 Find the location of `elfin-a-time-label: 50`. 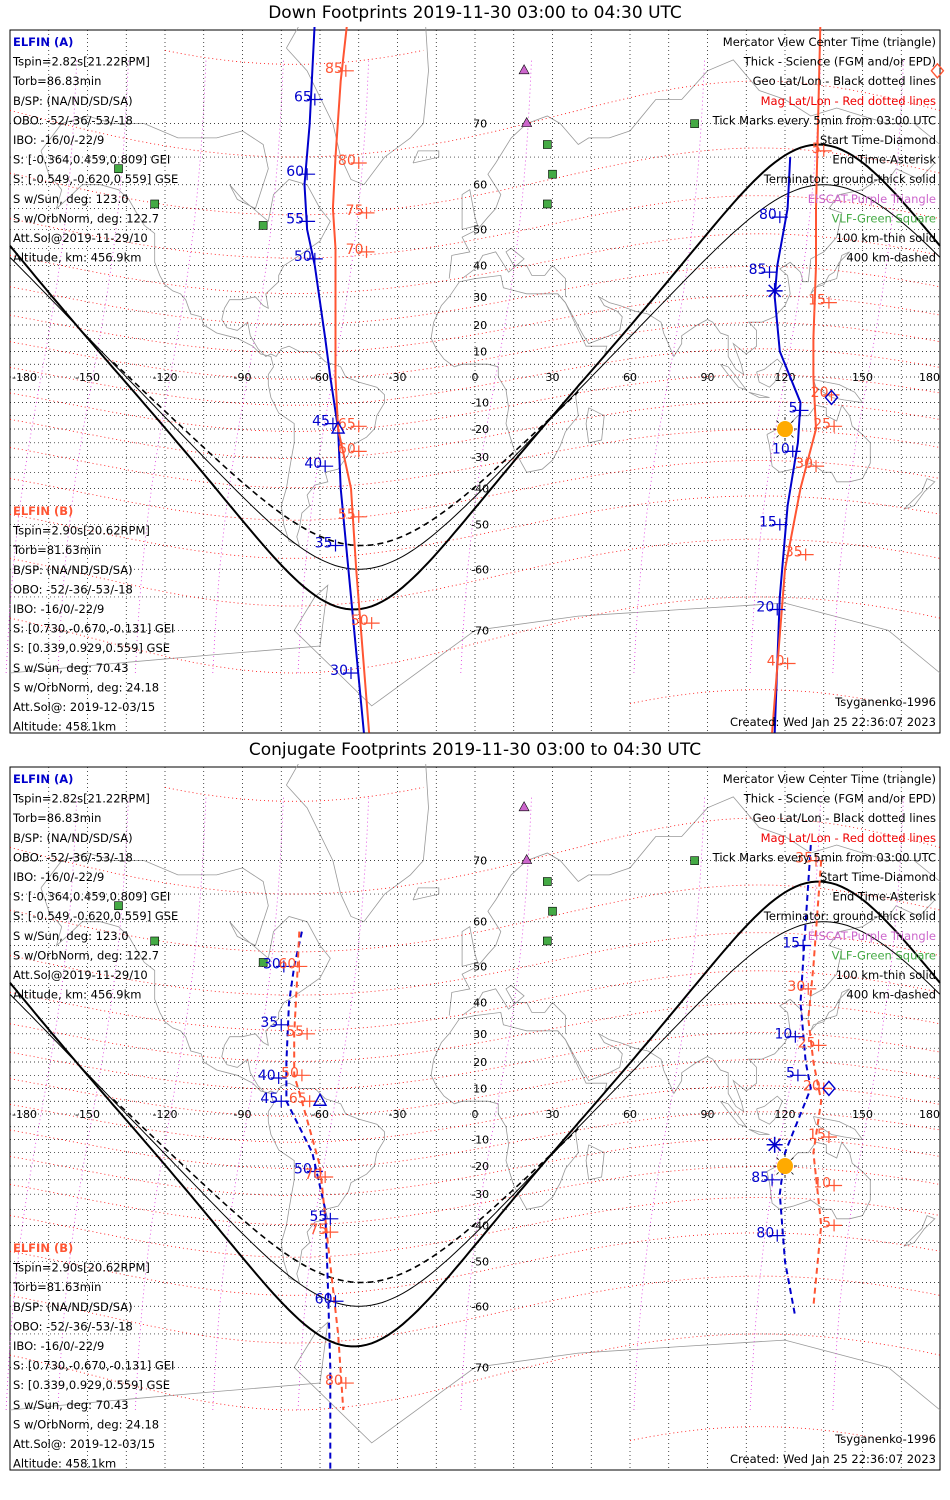

elfin-a-time-label: 50 is located at coordinates (303, 257).